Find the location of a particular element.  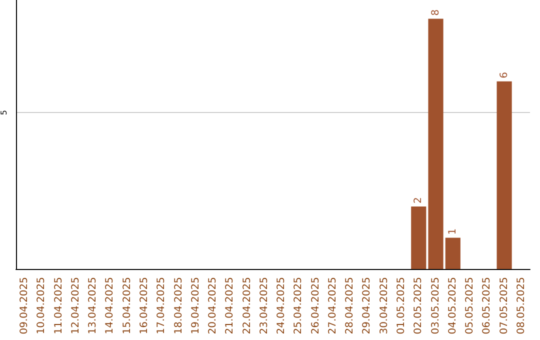

x-tick-label: 21.04.2025 is located at coordinates (230, 305).